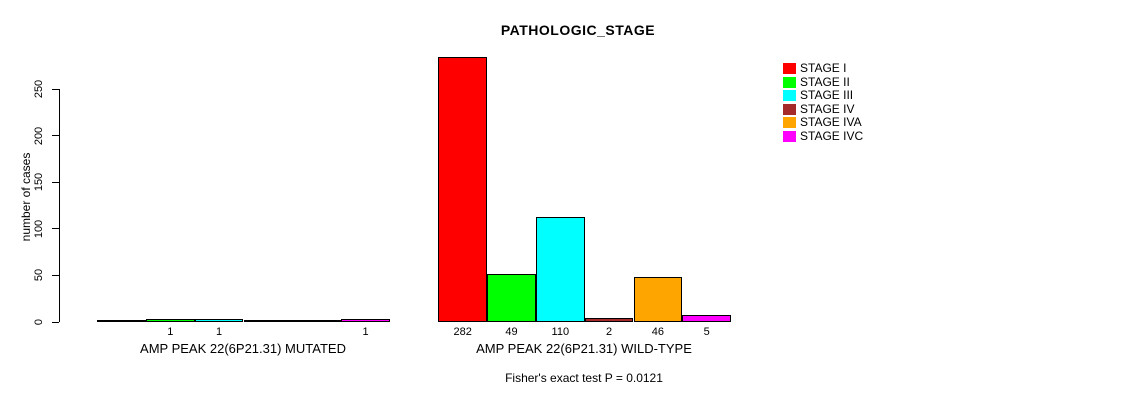 Image resolution: width=1140 pixels, height=400 pixels. Describe the element at coordinates (219, 320) in the screenshot. I see `bar-stage-iii-mutated` at that location.